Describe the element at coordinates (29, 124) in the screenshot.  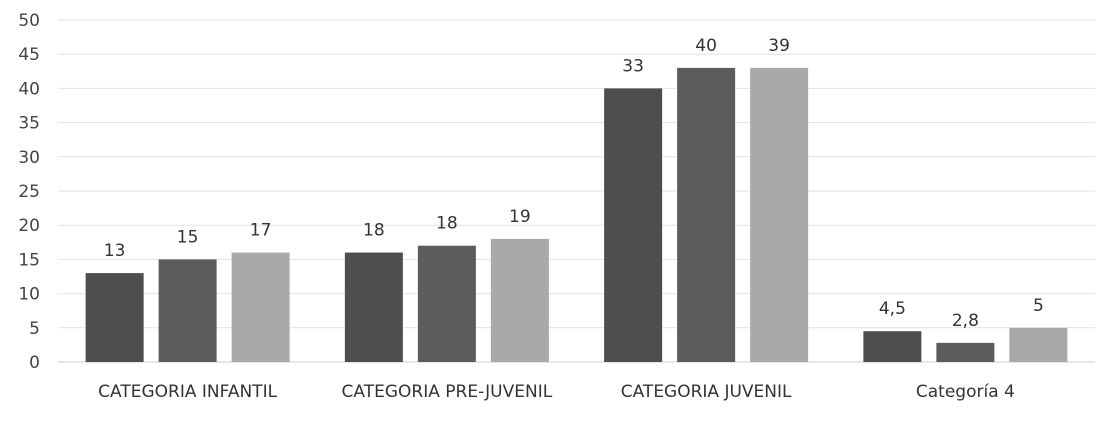
I see `y-tick-label: 35` at that location.